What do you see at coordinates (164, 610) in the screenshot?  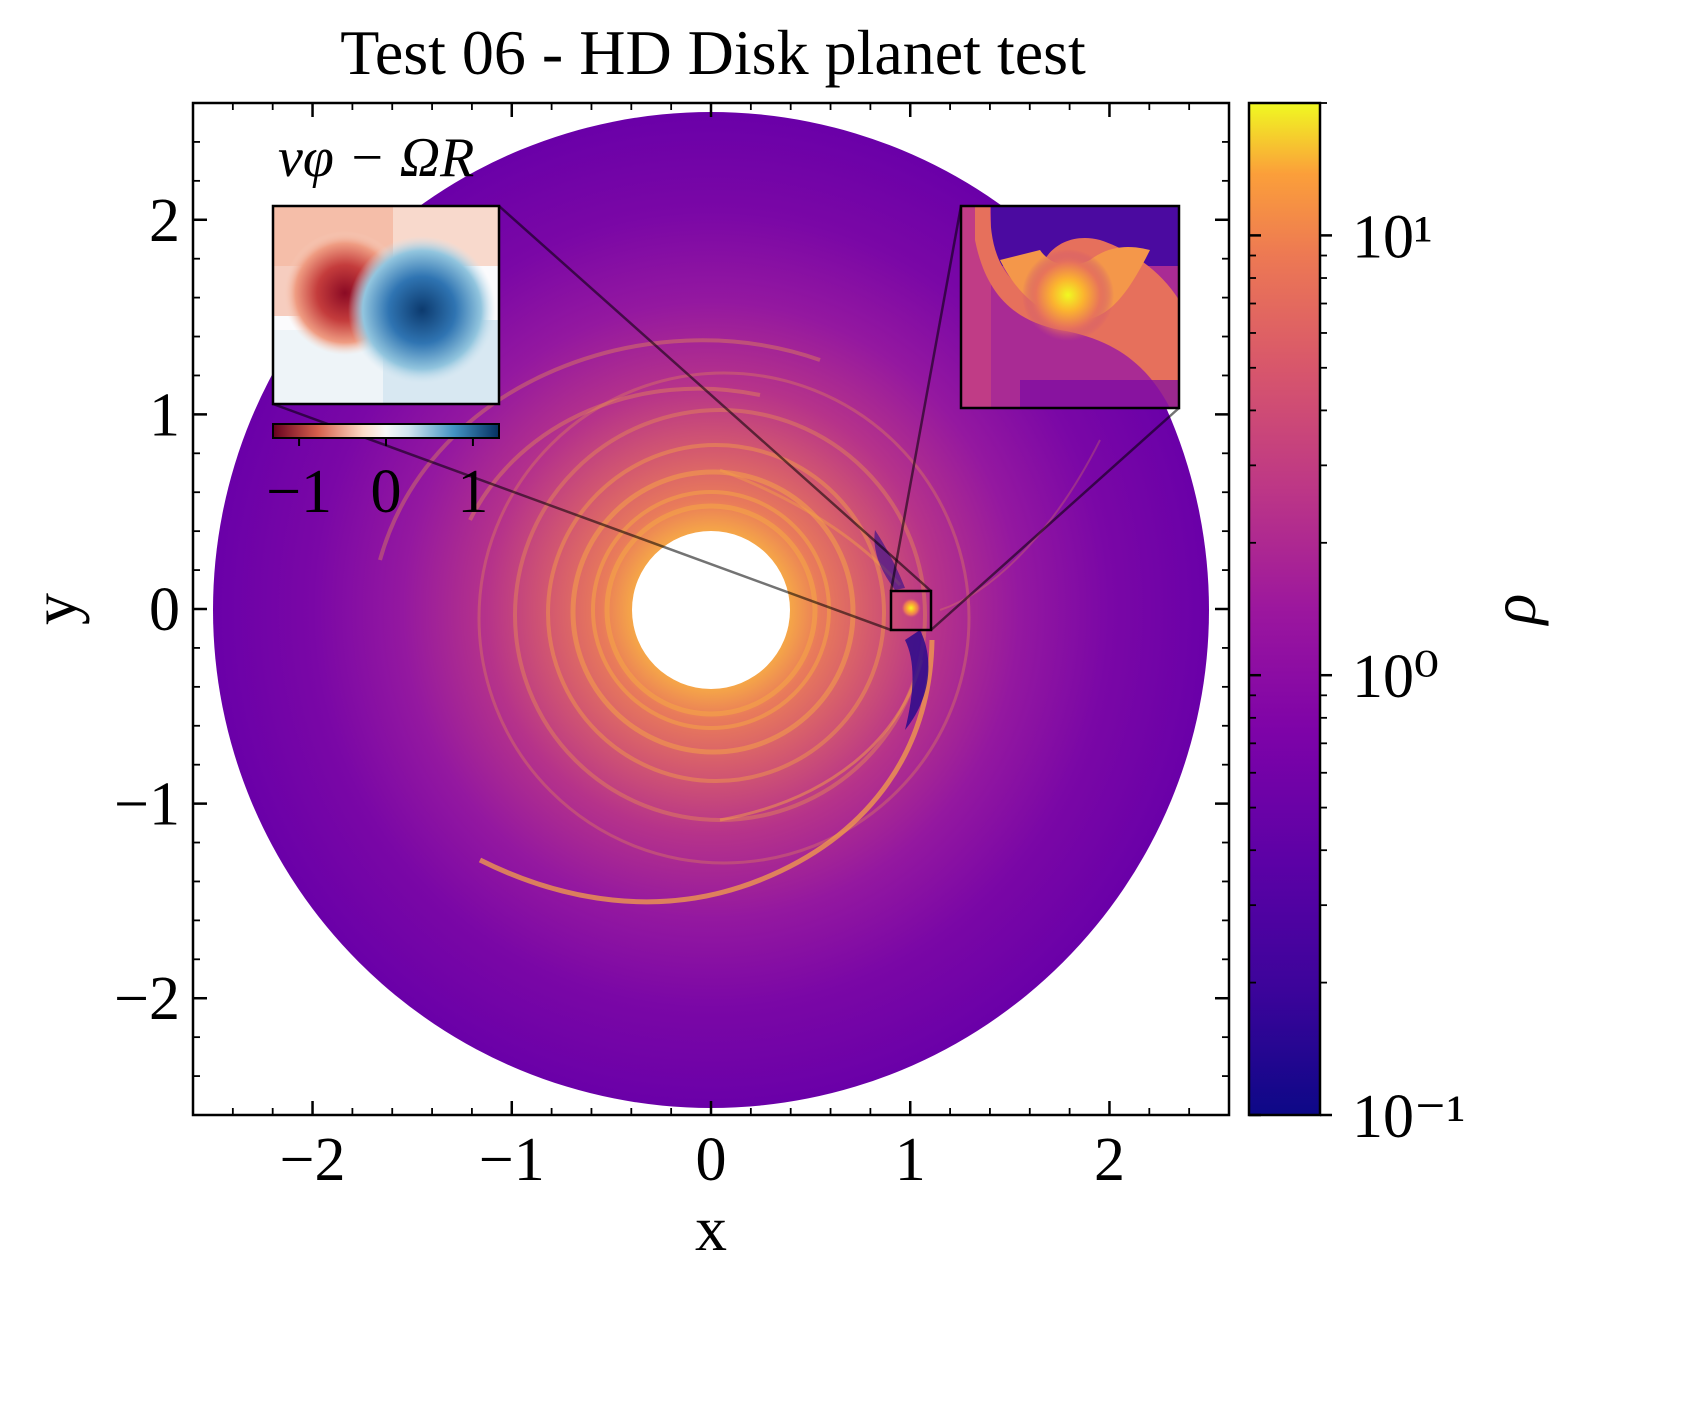 I see `y-tick-label: 0` at bounding box center [164, 610].